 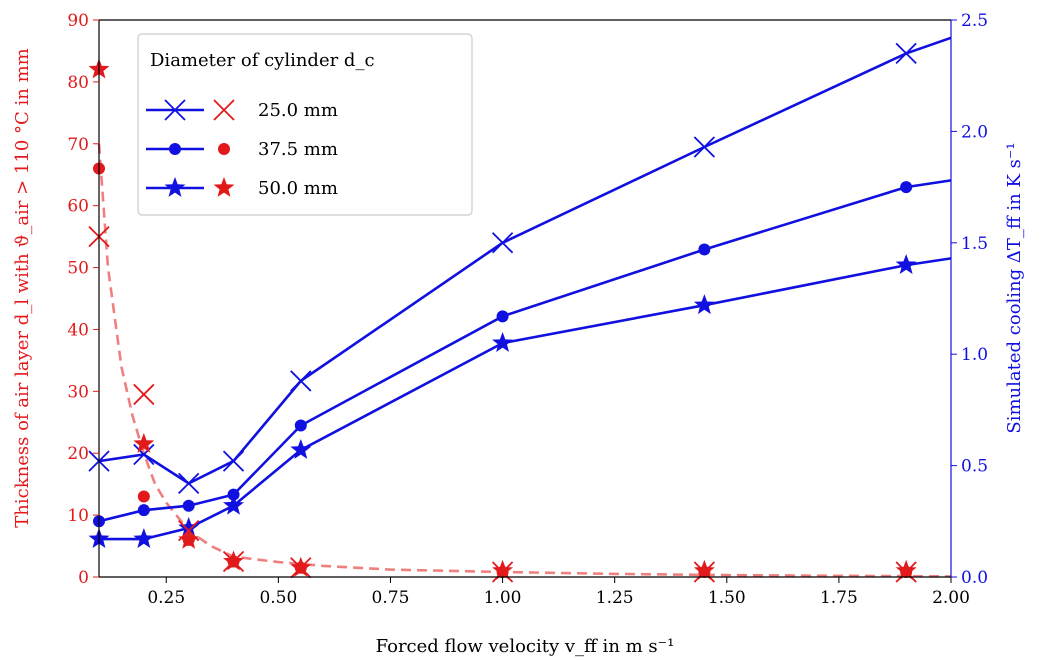 What do you see at coordinates (503, 598) in the screenshot?
I see `x-tick-label: 1.00` at bounding box center [503, 598].